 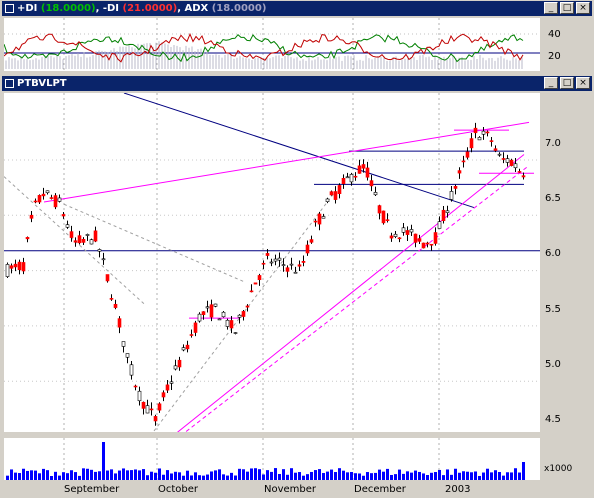 I want to click on volume-plot-area, so click(x=272, y=459).